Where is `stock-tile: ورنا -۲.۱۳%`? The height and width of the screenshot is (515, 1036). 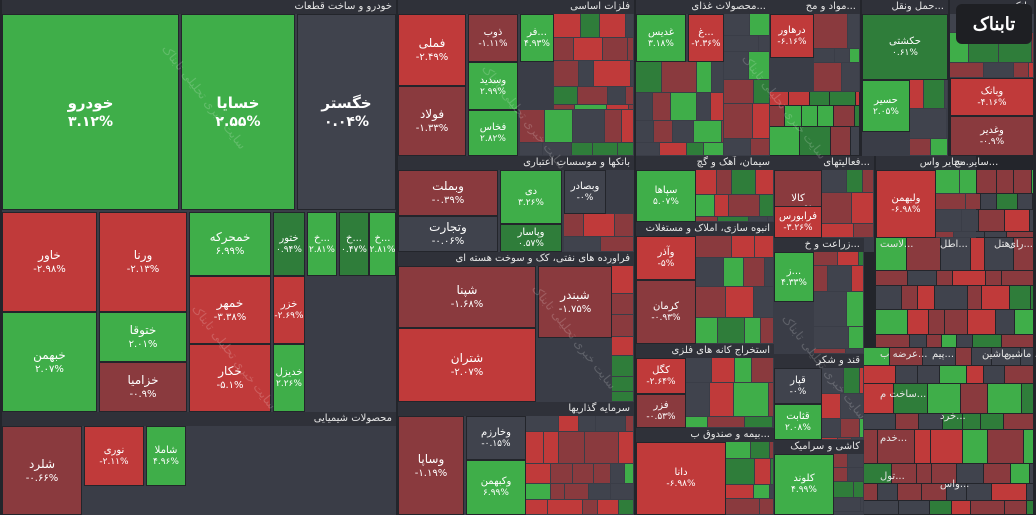
stock-tile: ورنا -۲.۱۳% is located at coordinates (143, 262).